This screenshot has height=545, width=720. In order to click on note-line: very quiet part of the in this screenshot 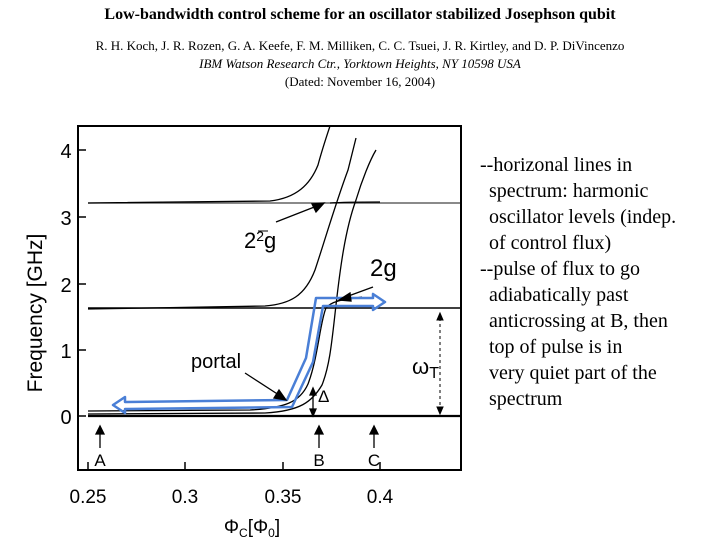, I will do `click(573, 373)`.